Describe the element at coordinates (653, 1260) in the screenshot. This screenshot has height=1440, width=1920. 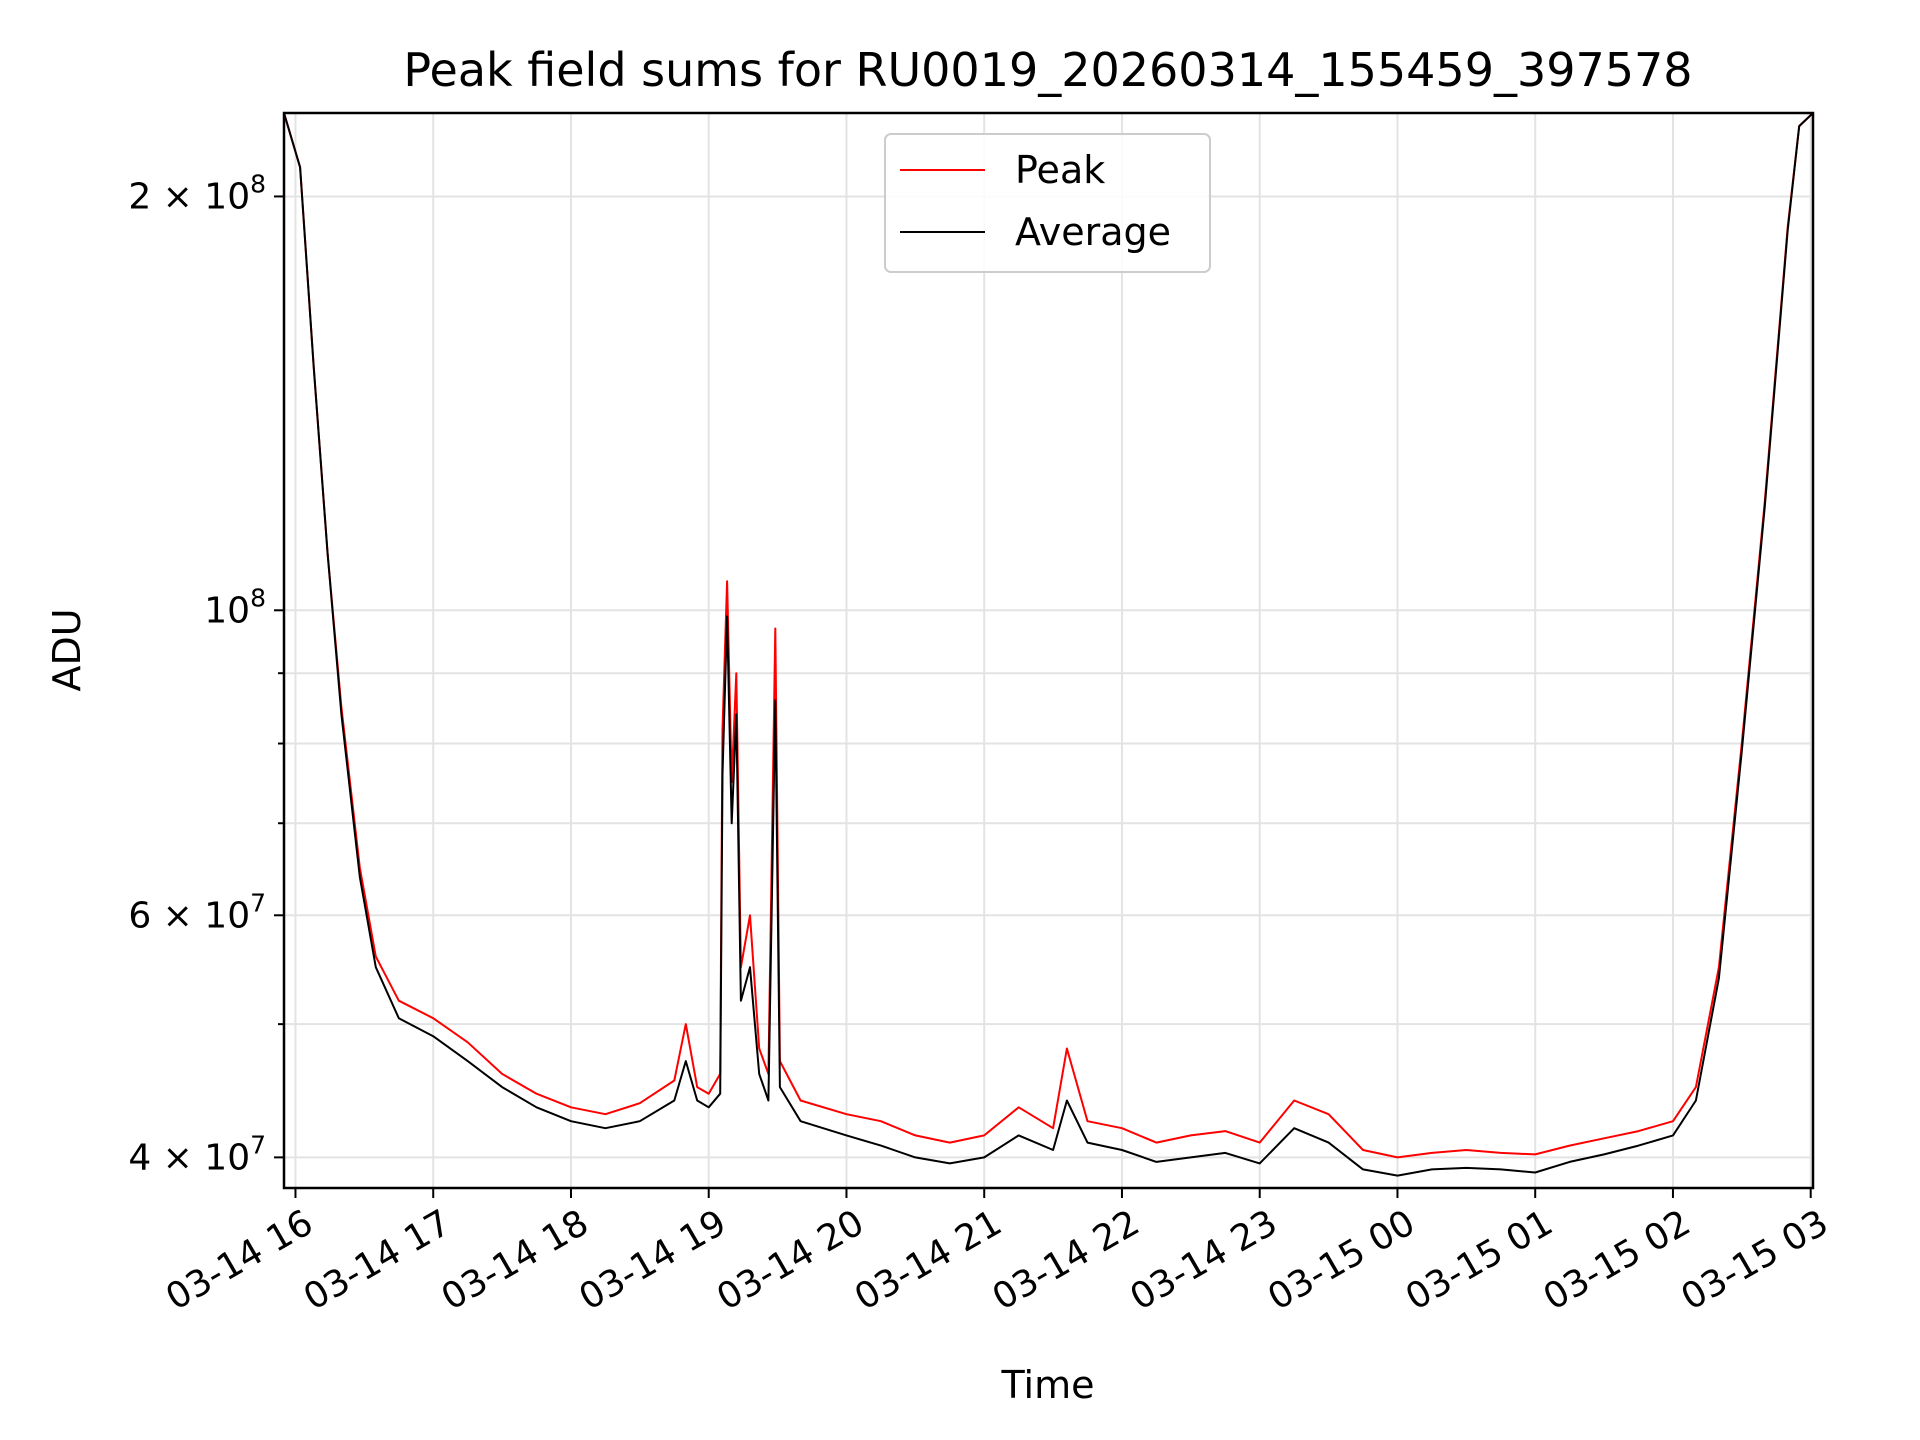
I see `x-tick-label: 03-14 19` at that location.